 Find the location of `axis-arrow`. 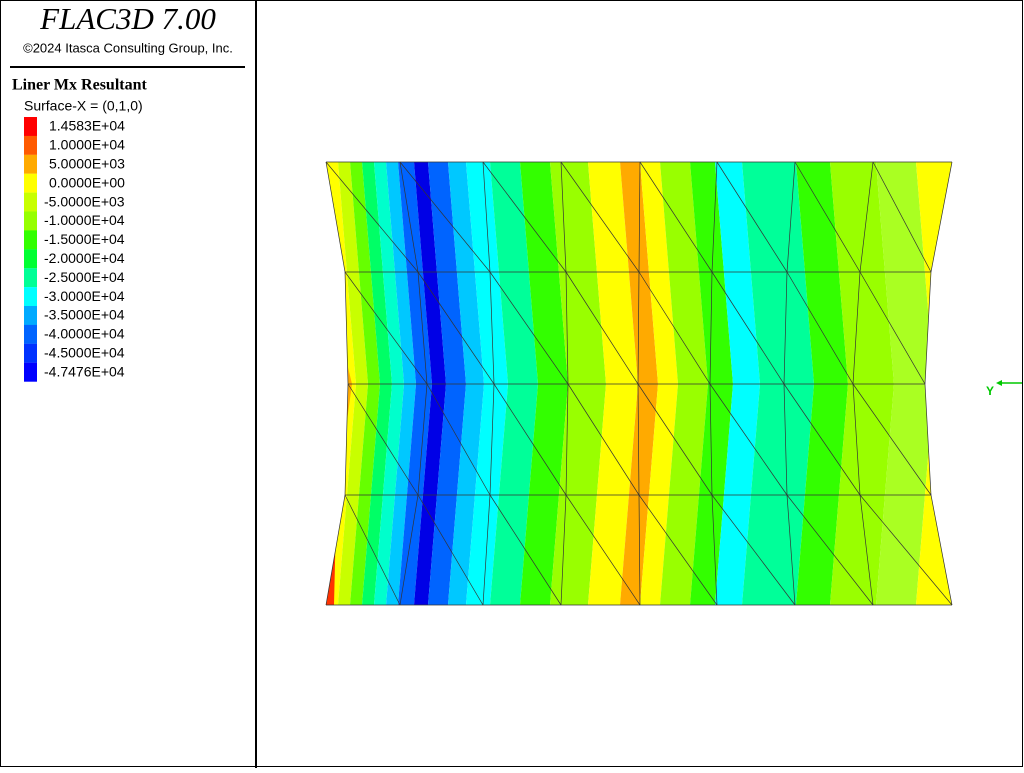

axis-arrow is located at coordinates (999, 383).